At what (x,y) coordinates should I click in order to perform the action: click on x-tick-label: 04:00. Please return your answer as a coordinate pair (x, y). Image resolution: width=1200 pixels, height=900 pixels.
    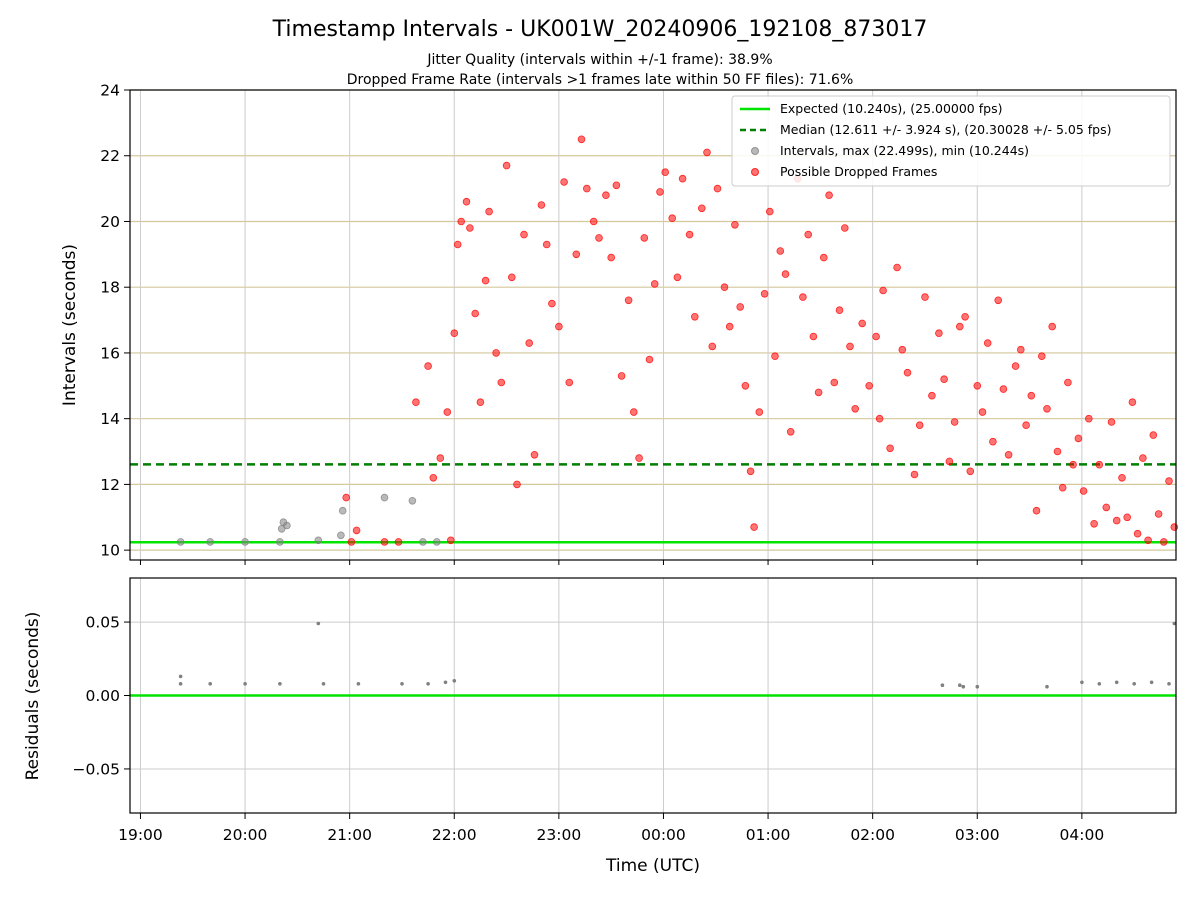
    Looking at the image, I should click on (1082, 835).